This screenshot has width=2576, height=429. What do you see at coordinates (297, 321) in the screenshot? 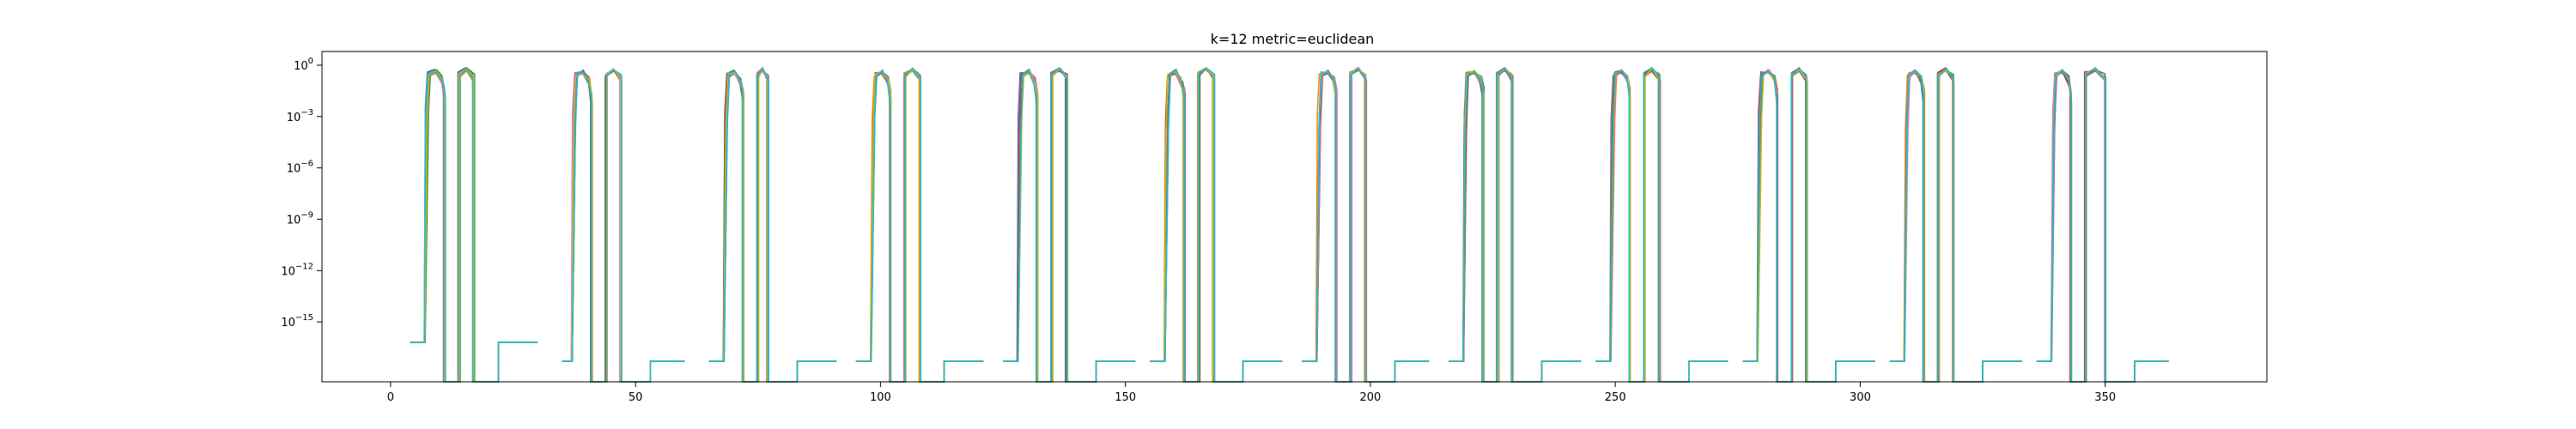
I see `y-tick-label: 10⁻¹⁵` at bounding box center [297, 321].